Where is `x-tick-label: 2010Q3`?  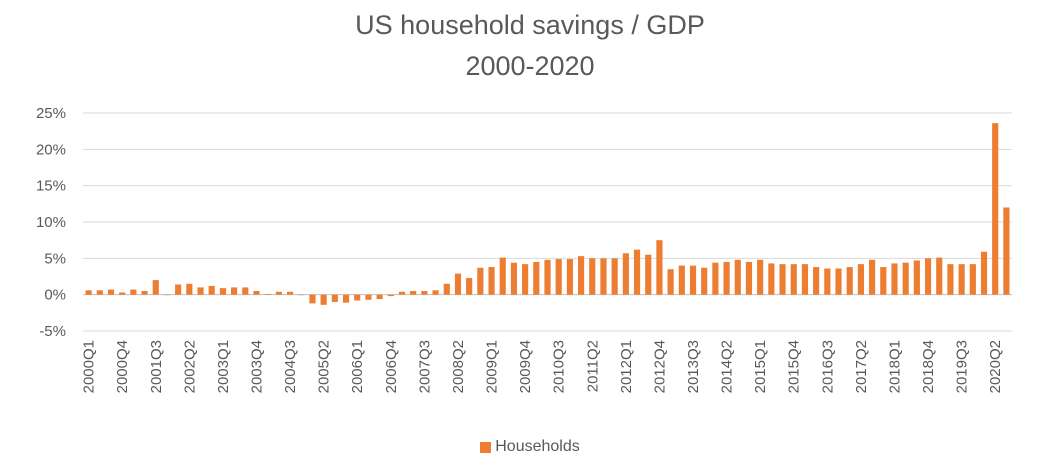
x-tick-label: 2010Q3 is located at coordinates (559, 366).